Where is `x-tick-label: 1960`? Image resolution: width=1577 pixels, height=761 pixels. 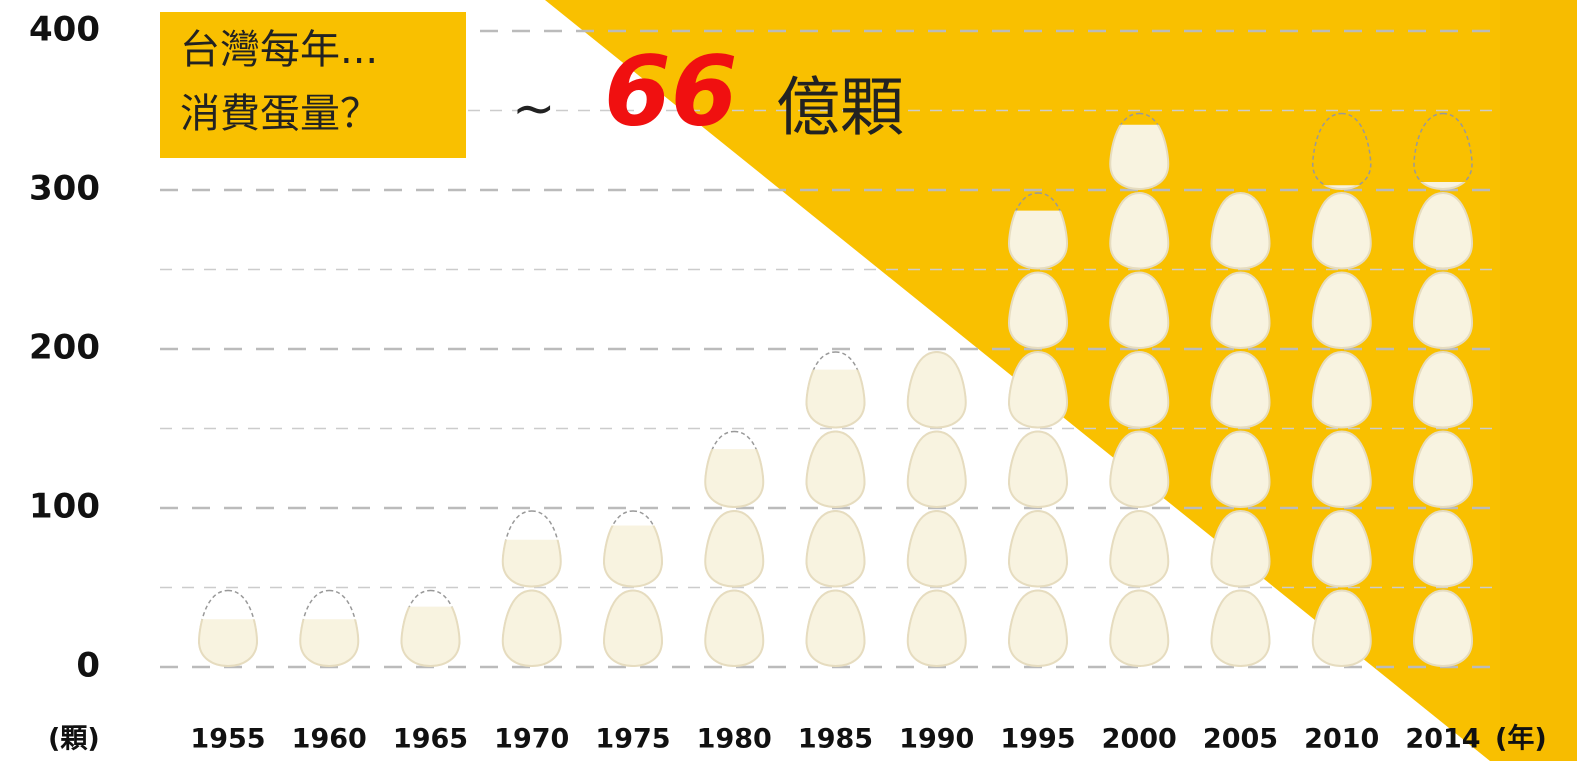 x-tick-label: 1960 is located at coordinates (329, 739).